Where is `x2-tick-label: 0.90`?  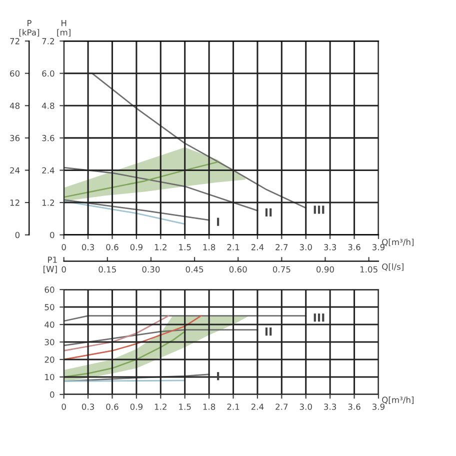 x2-tick-label: 0.90 is located at coordinates (325, 269).